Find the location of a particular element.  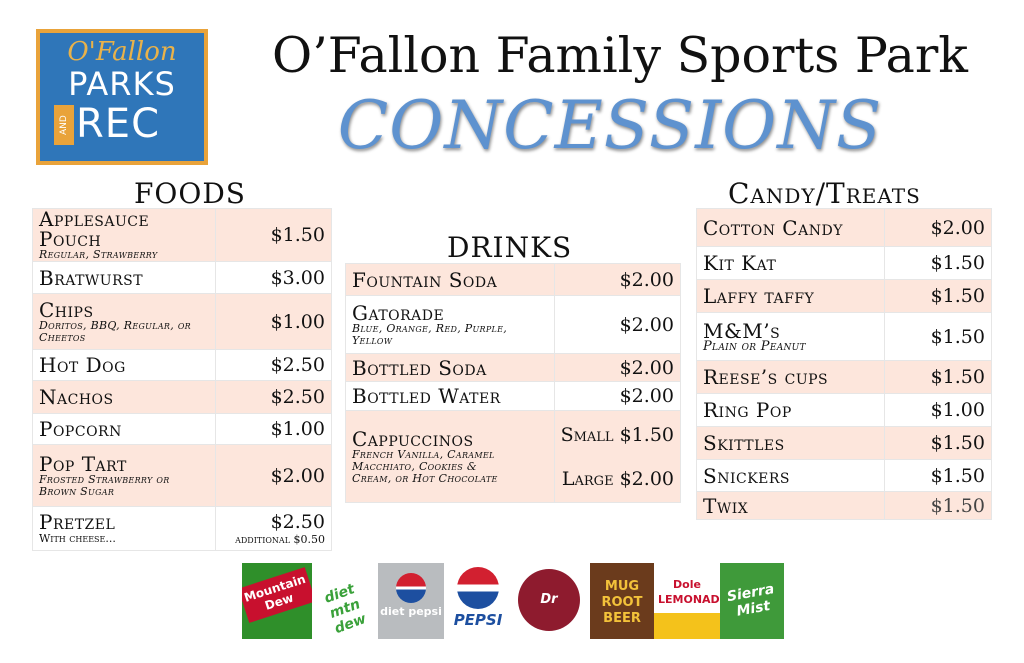

menu-row: Kit Kat $1.50 is located at coordinates (844, 263).